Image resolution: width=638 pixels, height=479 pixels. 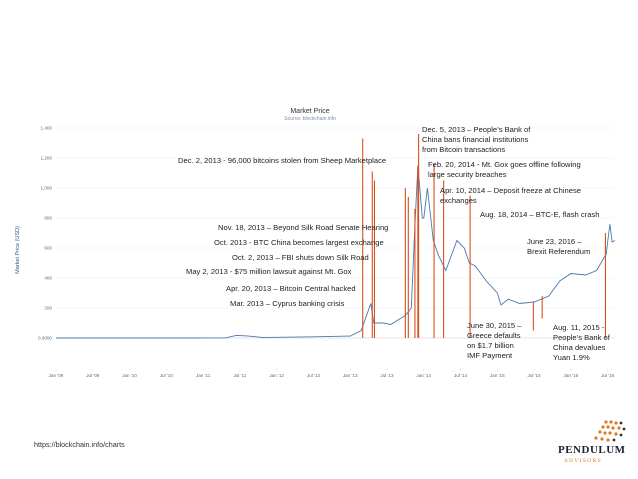 What do you see at coordinates (314, 375) in the screenshot?
I see `x-tick-label: Jul '12` at bounding box center [314, 375].